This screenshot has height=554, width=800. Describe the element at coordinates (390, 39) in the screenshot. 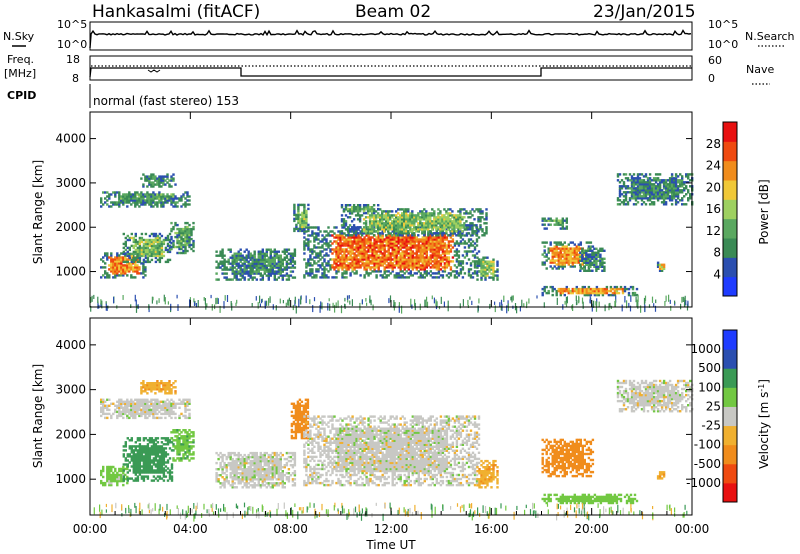

I see `noise-sky-trace` at that location.